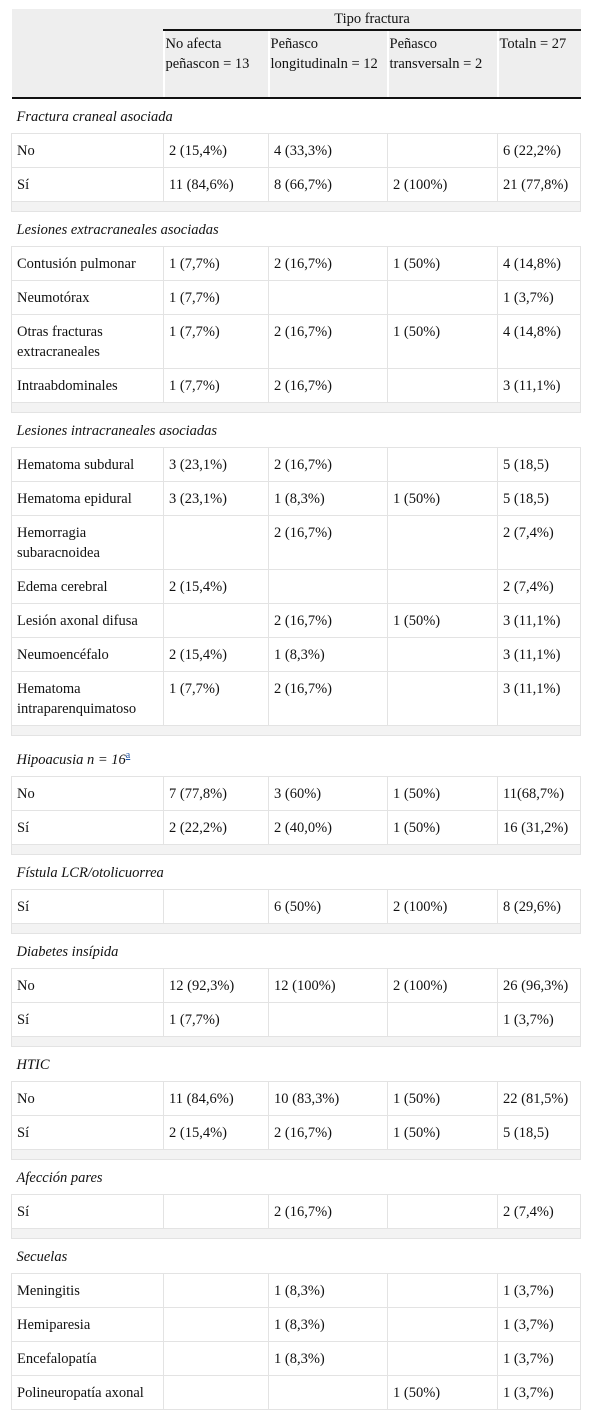 The height and width of the screenshot is (1410, 590). I want to click on group-title: Tipo fractura, so click(372, 20).